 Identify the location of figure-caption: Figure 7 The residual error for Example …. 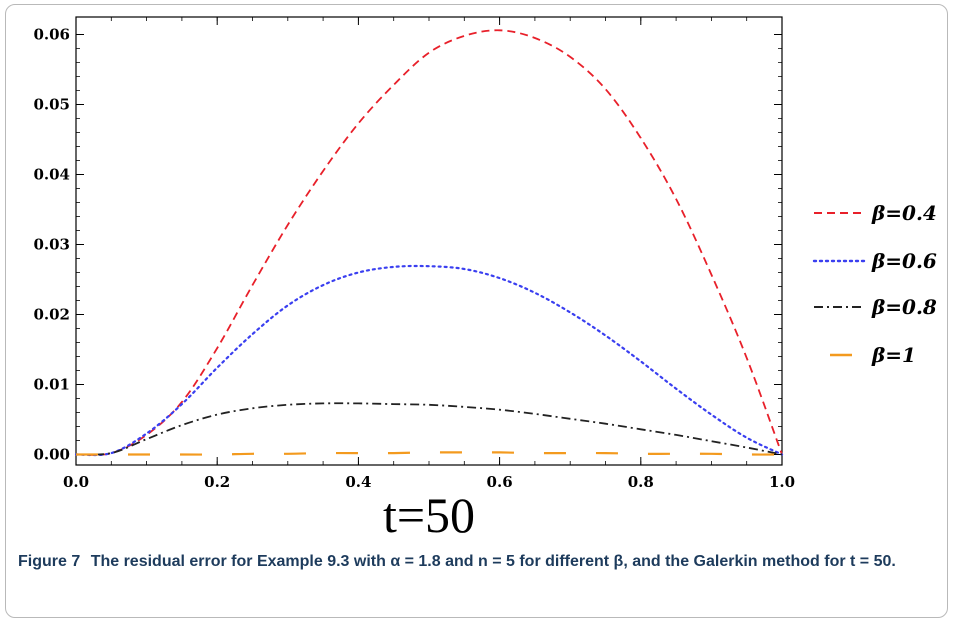
(478, 562).